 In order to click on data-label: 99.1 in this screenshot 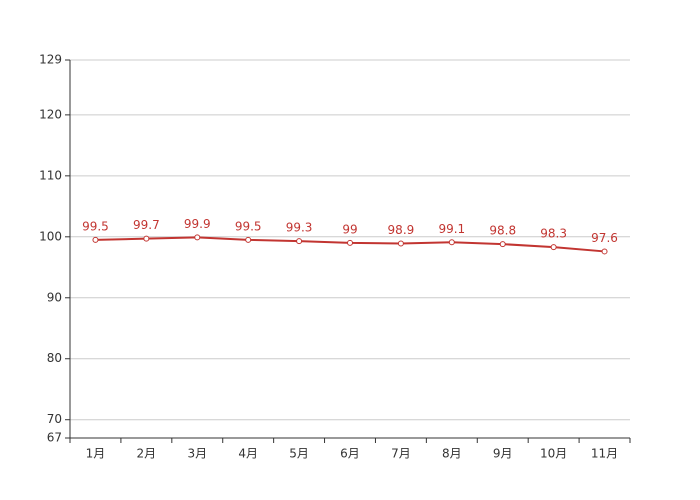, I will do `click(451, 229)`.